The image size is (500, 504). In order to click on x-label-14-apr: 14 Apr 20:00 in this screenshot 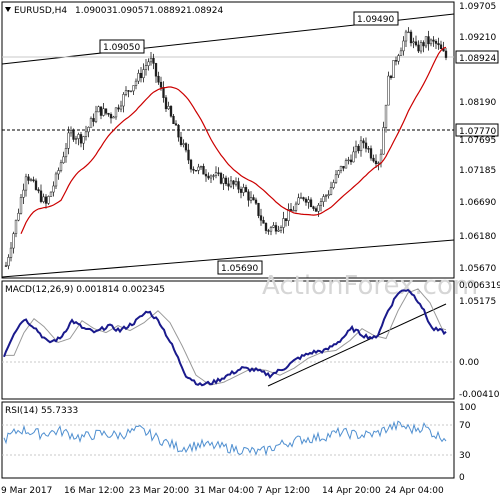, I will do `click(351, 491)`.